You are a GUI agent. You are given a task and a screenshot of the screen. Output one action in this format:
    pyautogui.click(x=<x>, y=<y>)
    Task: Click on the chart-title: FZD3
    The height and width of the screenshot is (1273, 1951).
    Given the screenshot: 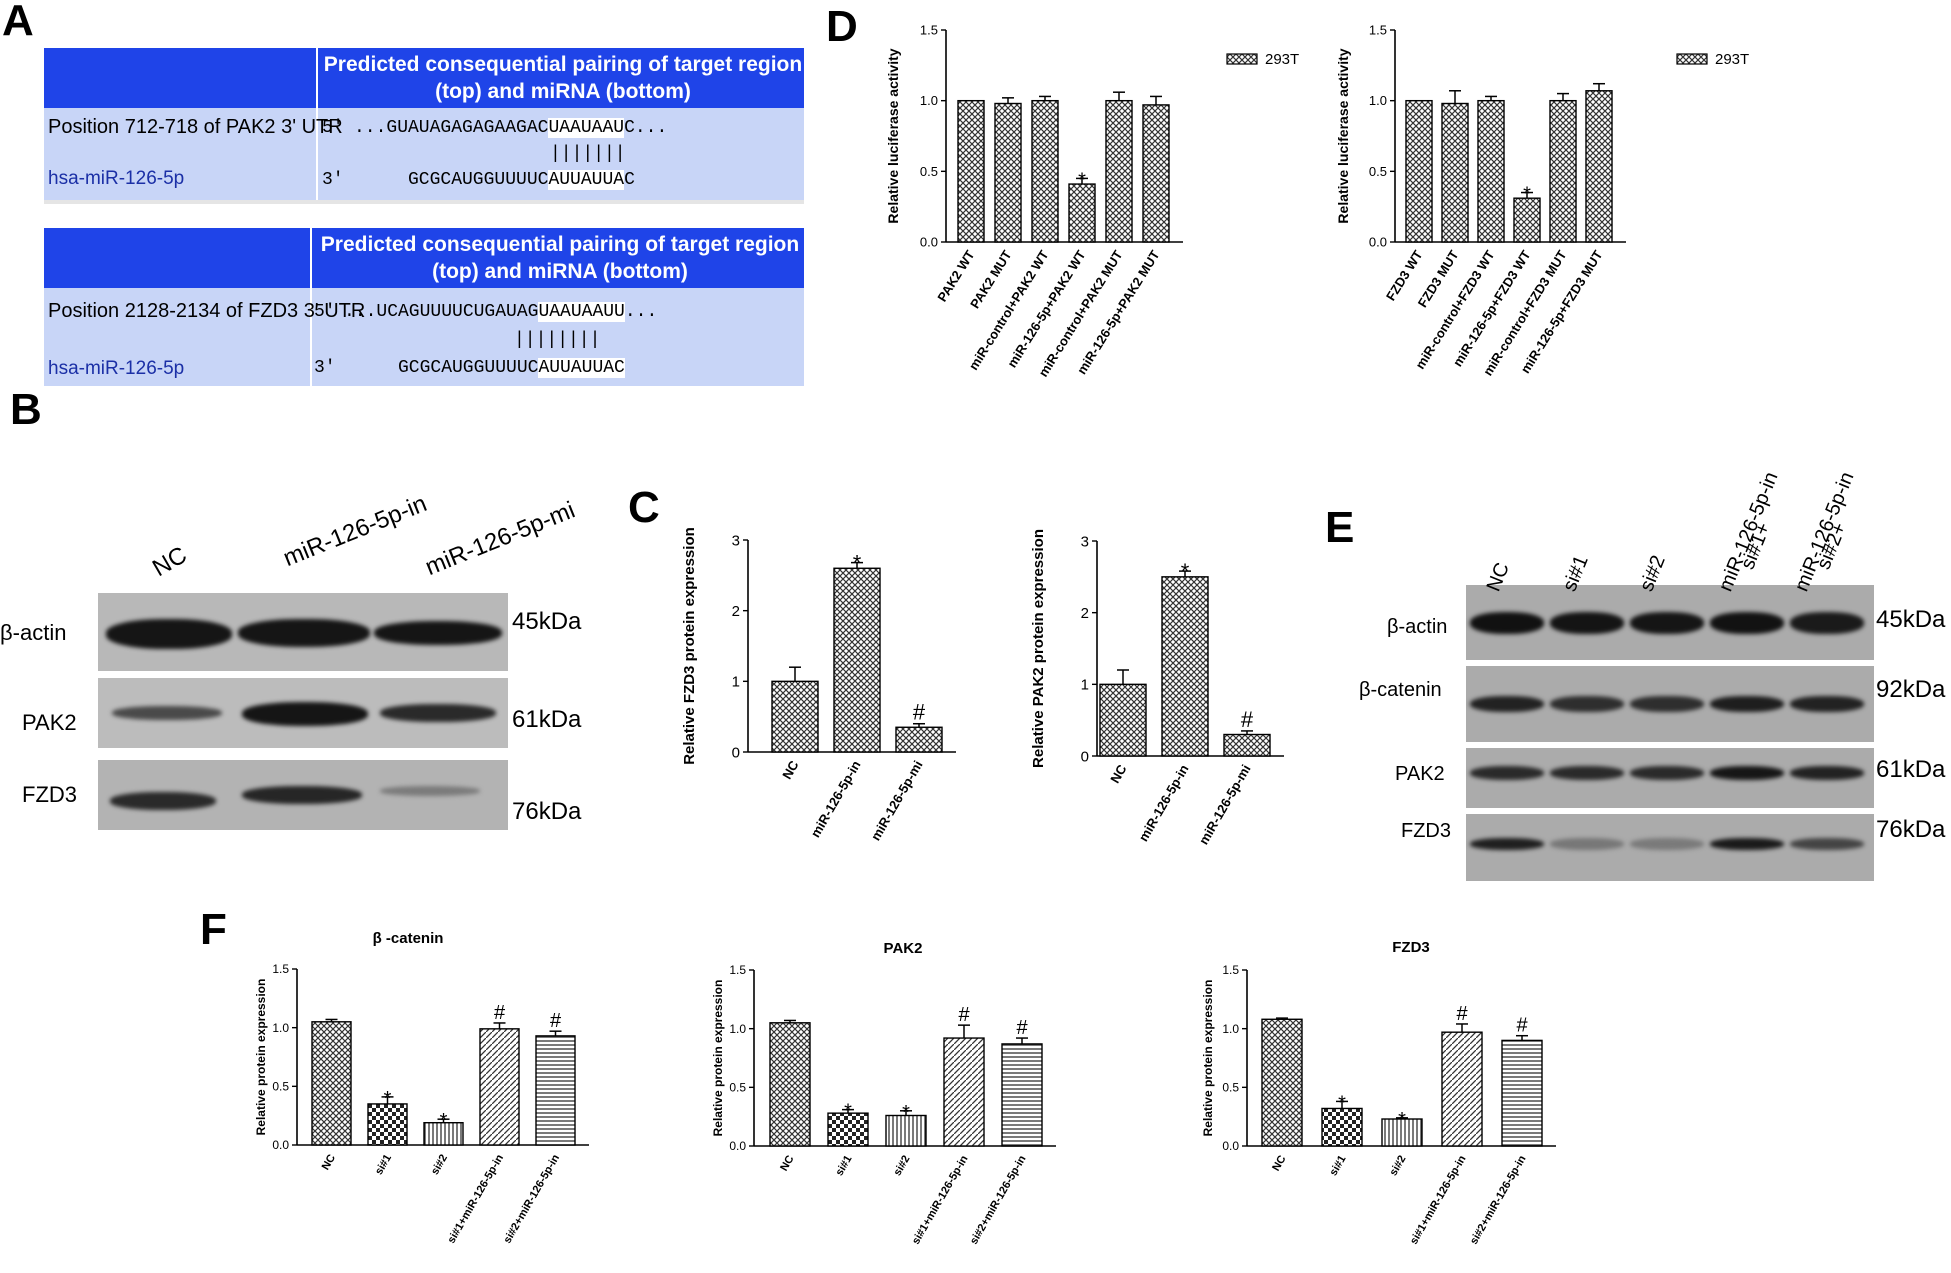 What is the action you would take?
    pyautogui.click(x=1411, y=947)
    